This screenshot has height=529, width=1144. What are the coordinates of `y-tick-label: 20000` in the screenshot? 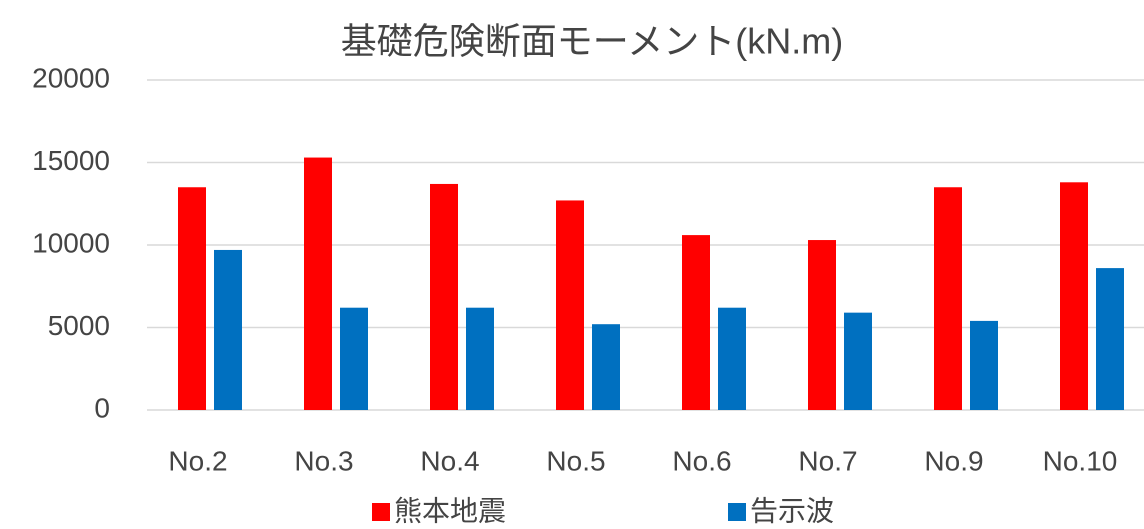 It's located at (71, 77).